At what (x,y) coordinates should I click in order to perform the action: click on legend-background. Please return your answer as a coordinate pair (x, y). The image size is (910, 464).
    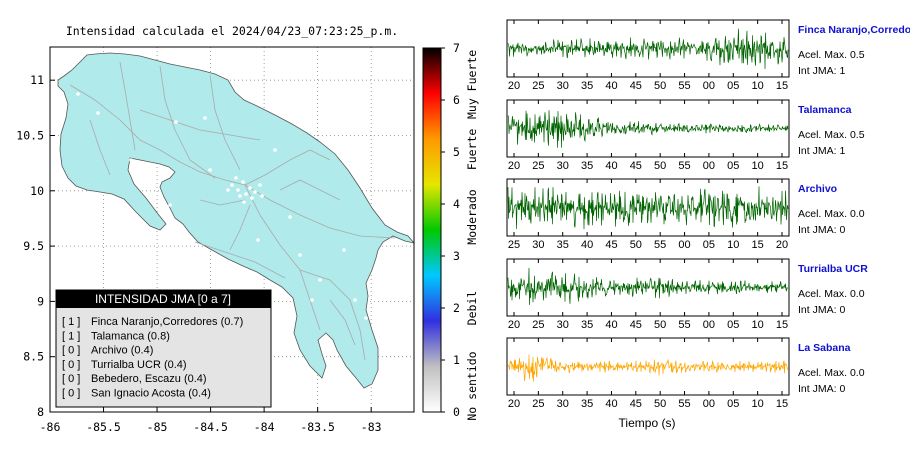
    Looking at the image, I should click on (163, 348).